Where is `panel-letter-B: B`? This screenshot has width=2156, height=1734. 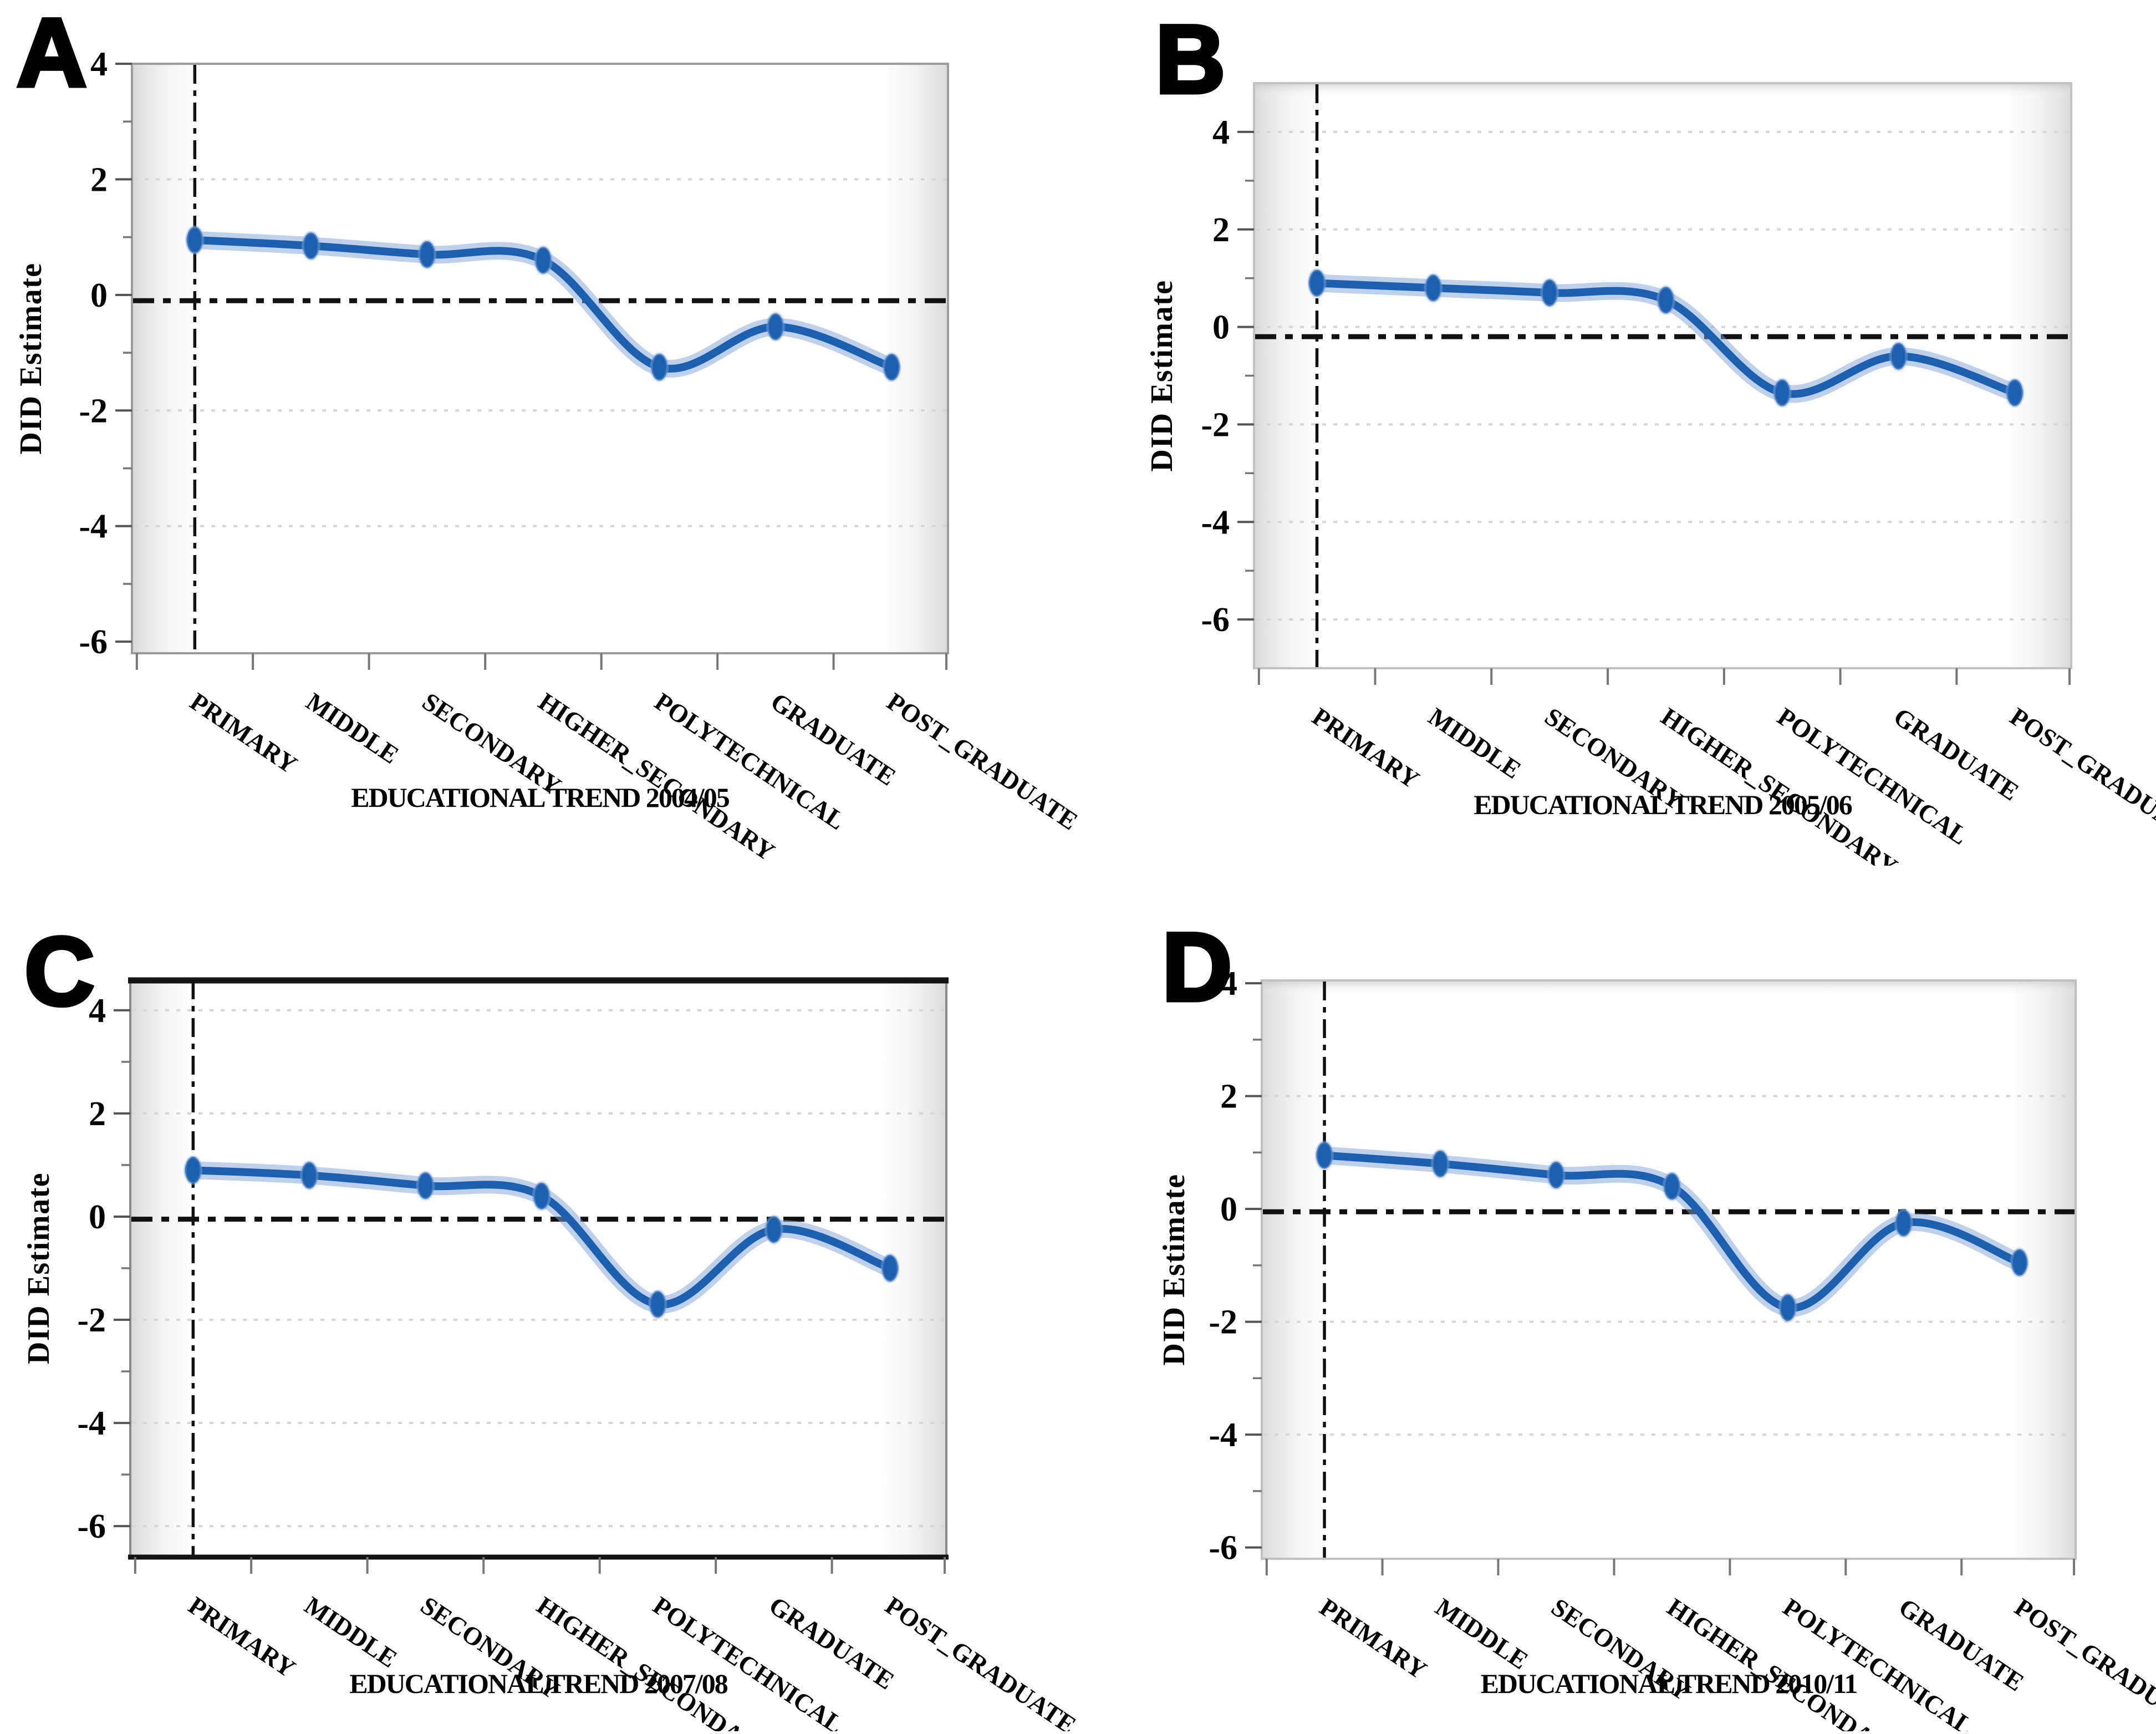
panel-letter-B: B is located at coordinates (1190, 60).